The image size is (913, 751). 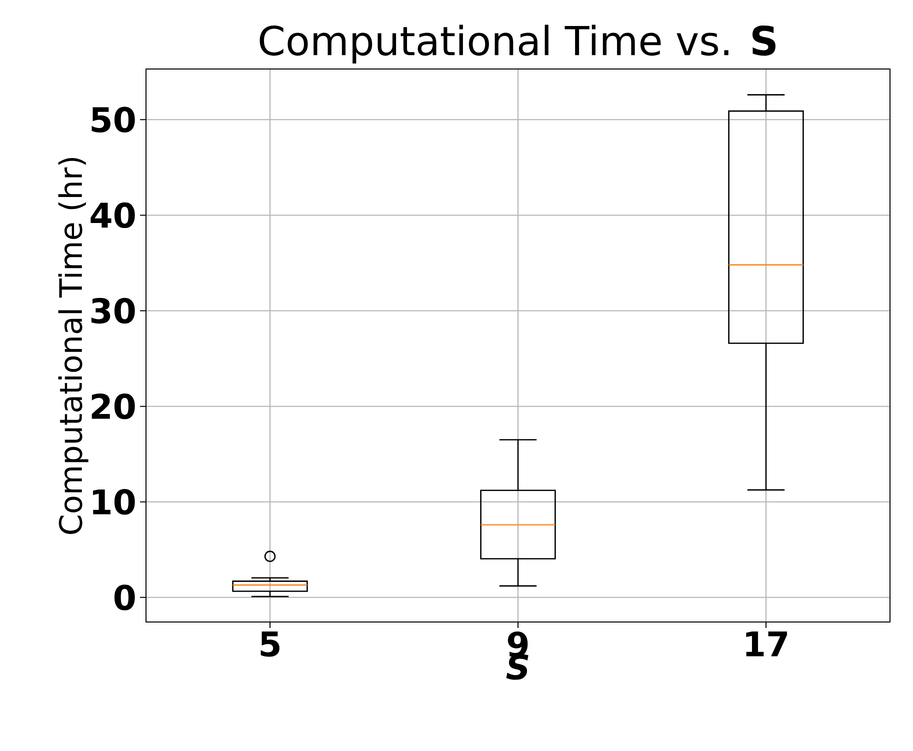 What do you see at coordinates (270, 644) in the screenshot?
I see `x-tick-label: 5` at bounding box center [270, 644].